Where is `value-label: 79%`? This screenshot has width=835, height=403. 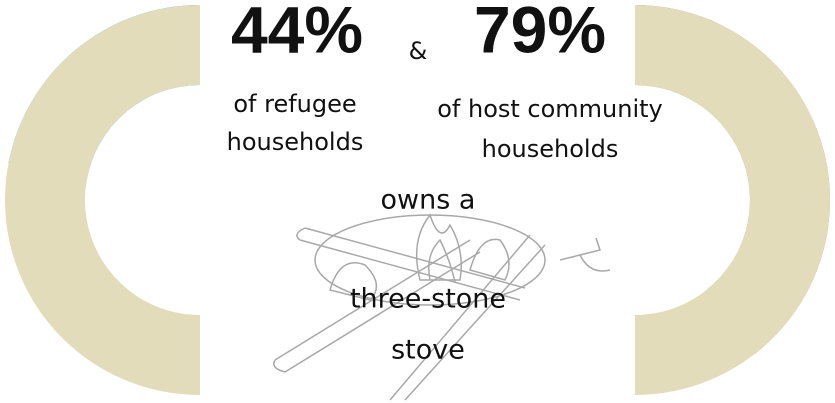
value-label: 79% is located at coordinates (540, 33).